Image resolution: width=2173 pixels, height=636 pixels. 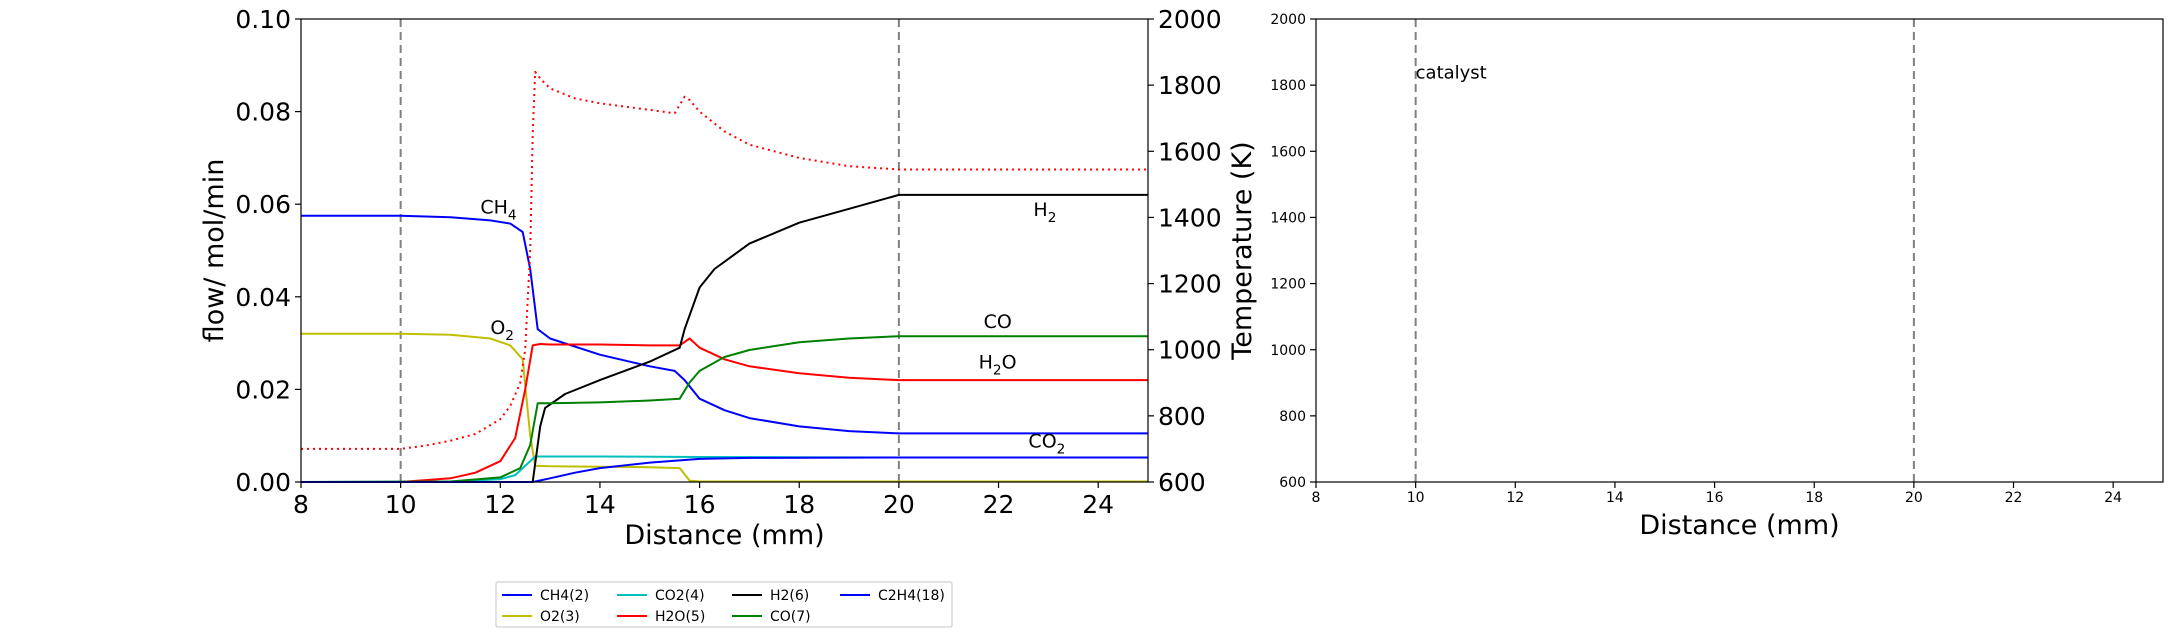 What do you see at coordinates (1190, 350) in the screenshot?
I see `y2-tick-label: 1000` at bounding box center [1190, 350].